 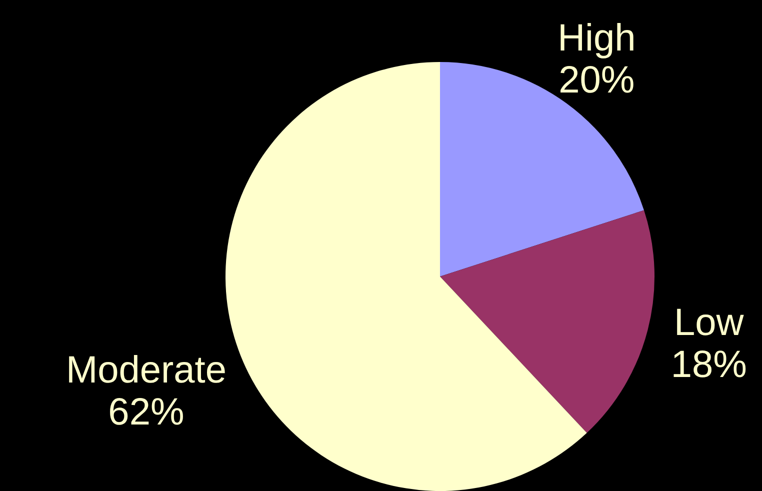 What do you see at coordinates (146, 412) in the screenshot?
I see `data-label: 62%` at bounding box center [146, 412].